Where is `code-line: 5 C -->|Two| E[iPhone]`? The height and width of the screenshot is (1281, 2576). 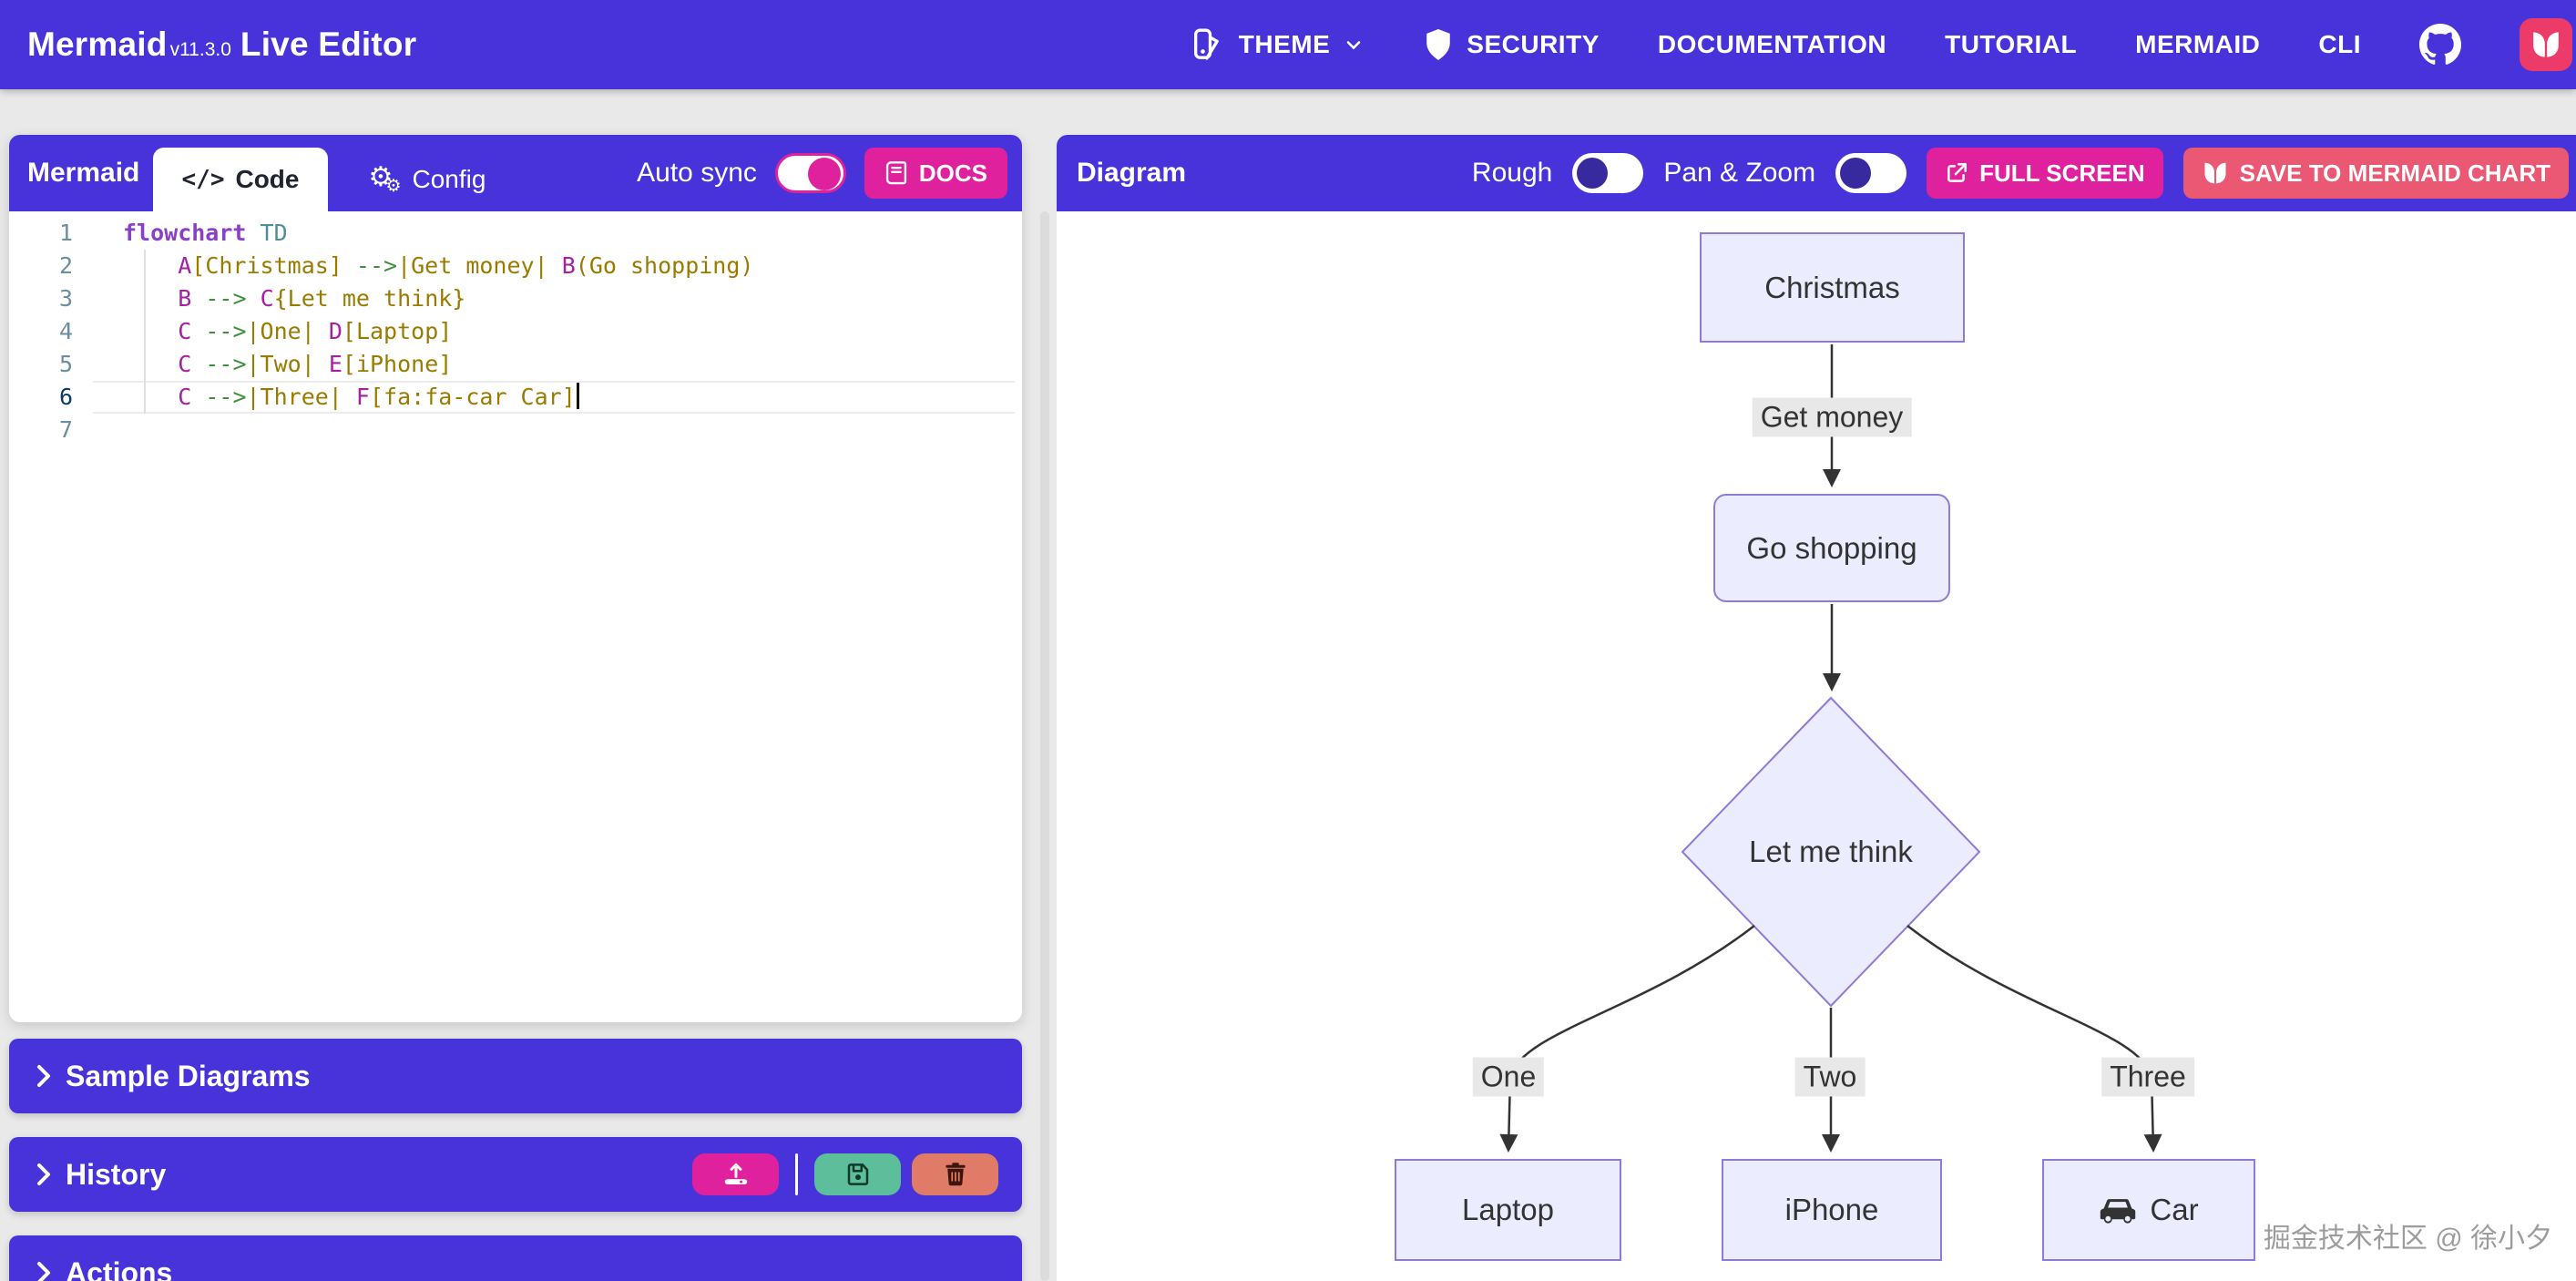
code-line: 5 C -->|Two| E[iPhone] is located at coordinates (515, 364).